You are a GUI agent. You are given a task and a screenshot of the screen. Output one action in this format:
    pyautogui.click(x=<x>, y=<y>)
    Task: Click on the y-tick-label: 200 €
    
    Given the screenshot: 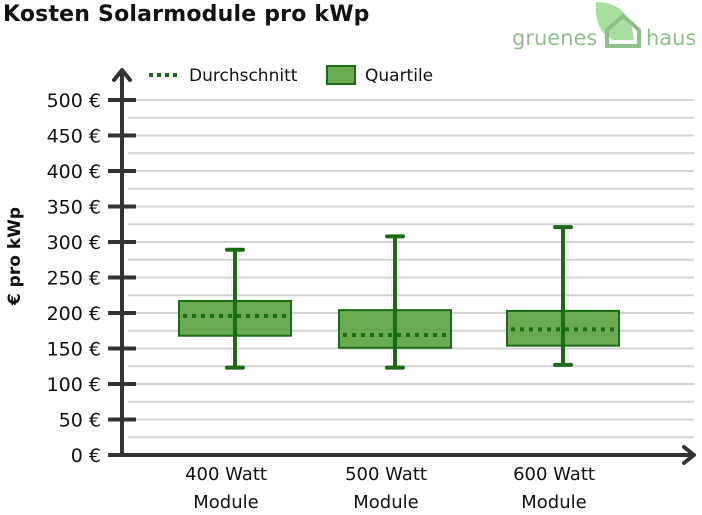 What is the action you would take?
    pyautogui.click(x=74, y=314)
    